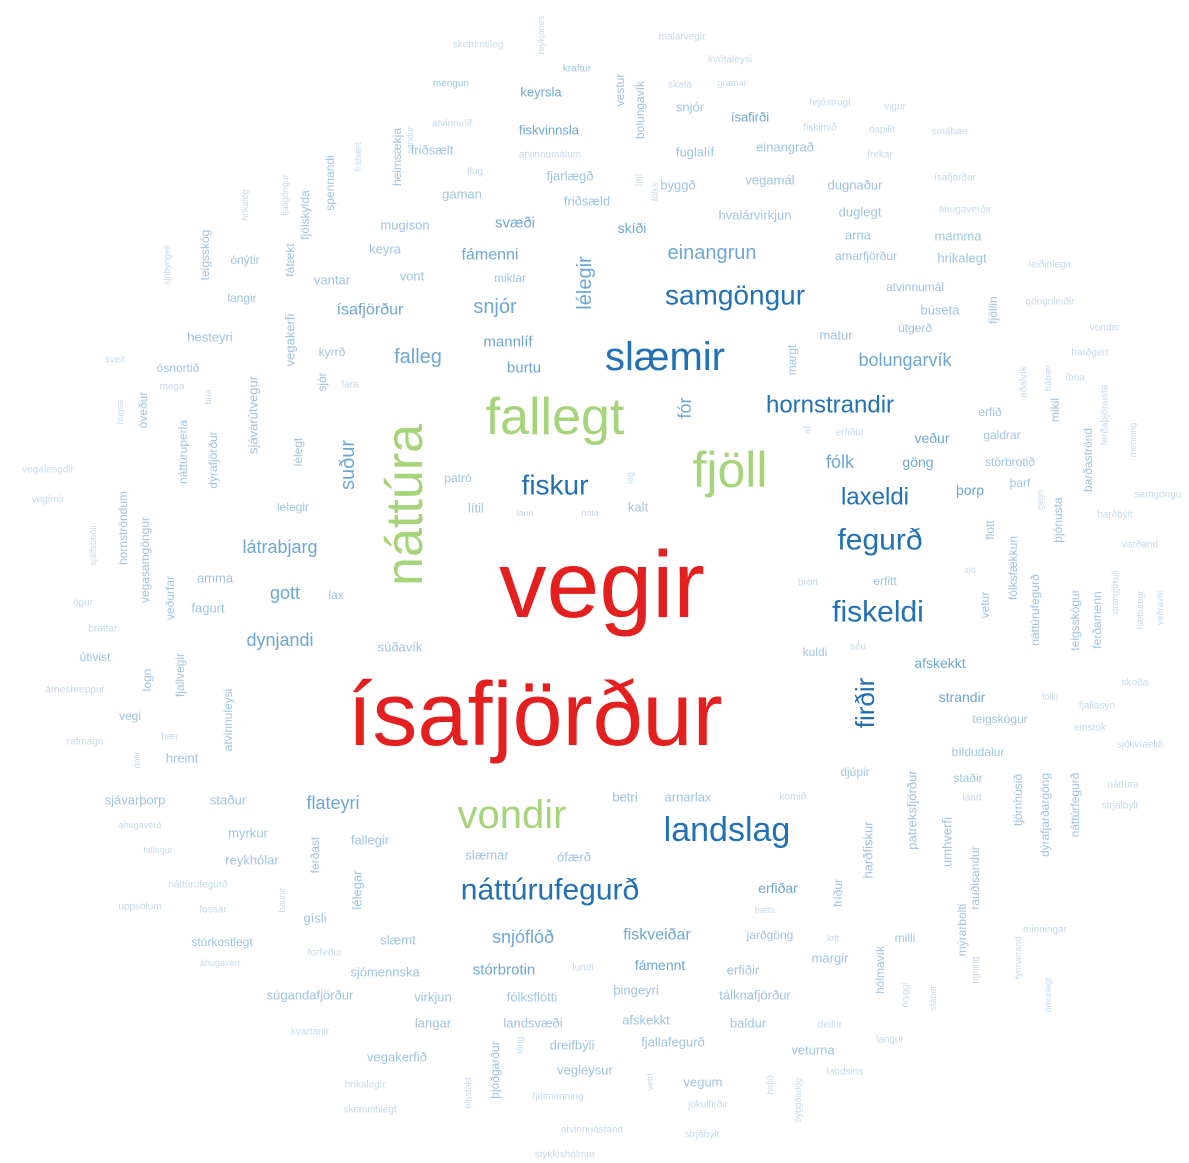  I want to click on word: náttúrfegurð, so click(1075, 804).